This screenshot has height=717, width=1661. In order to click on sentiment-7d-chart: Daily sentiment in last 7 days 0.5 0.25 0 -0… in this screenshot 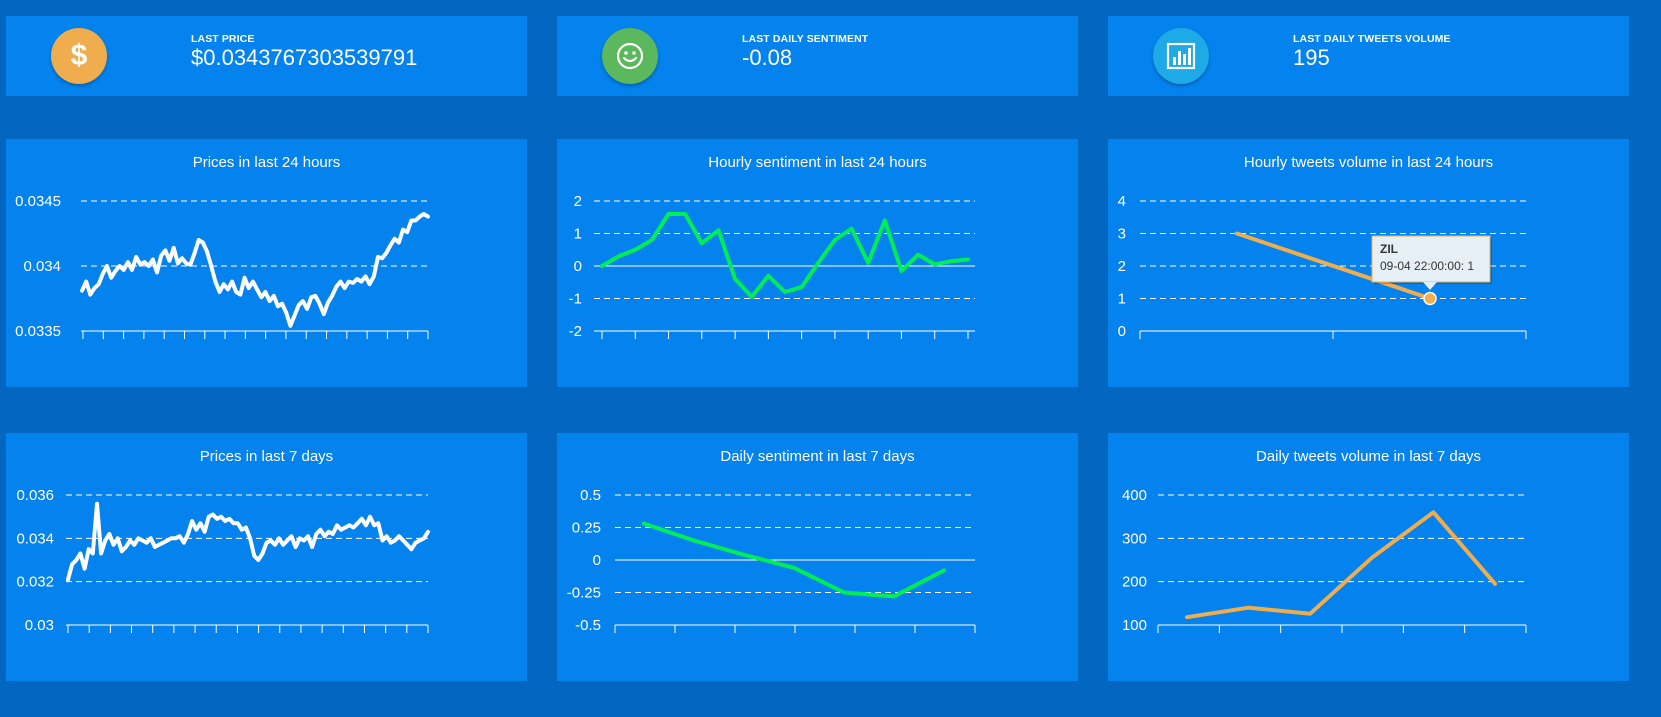, I will do `click(771, 541)`.